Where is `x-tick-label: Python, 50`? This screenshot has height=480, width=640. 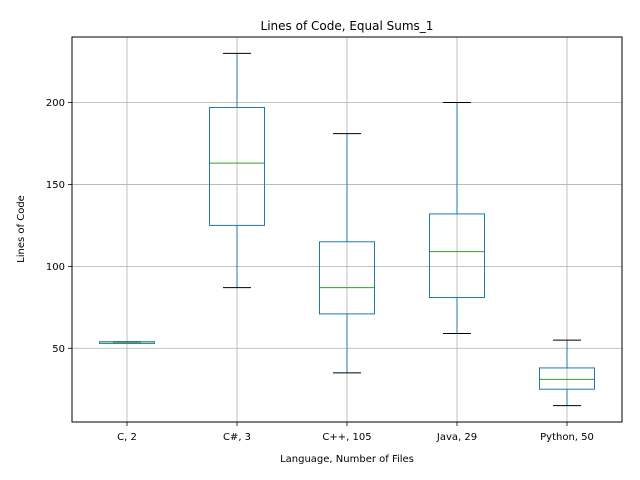 x-tick-label: Python, 50 is located at coordinates (567, 437).